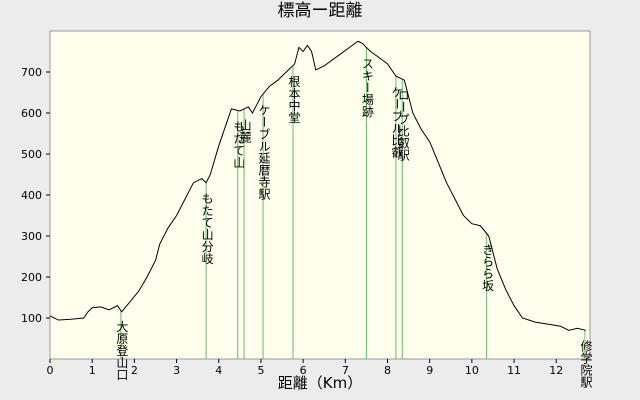  What do you see at coordinates (260, 370) in the screenshot?
I see `x-tick-label: 5` at bounding box center [260, 370].